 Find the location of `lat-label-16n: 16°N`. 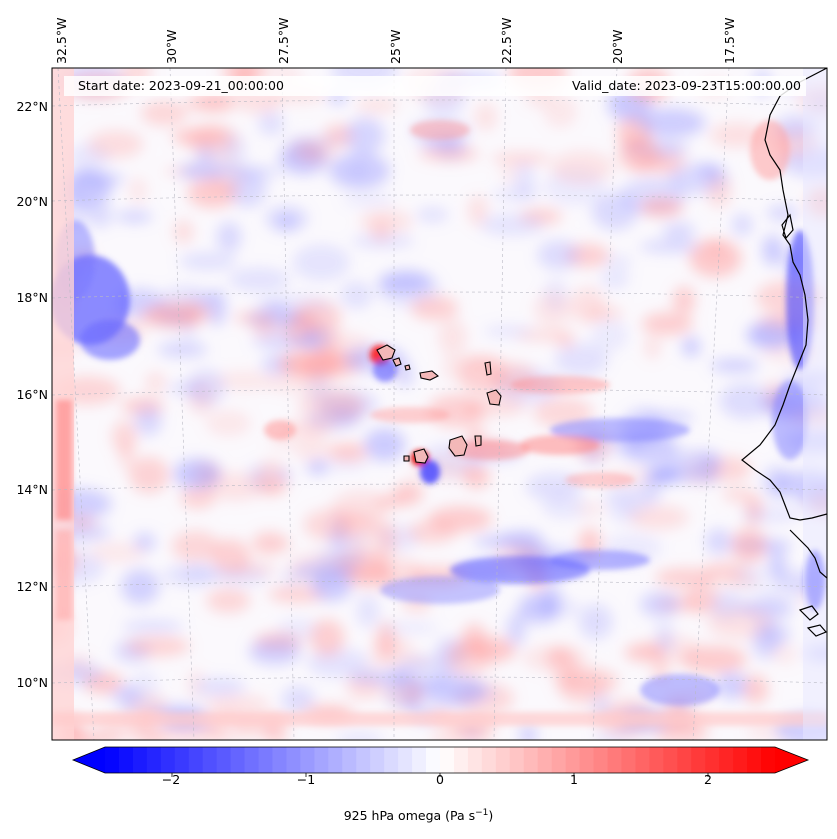

lat-label-16n: 16°N is located at coordinates (32, 394).